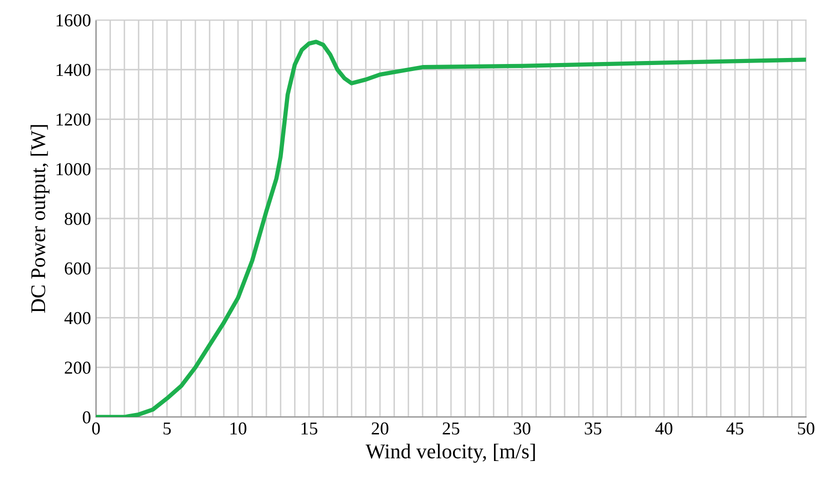  I want to click on y-tick-label: 200, so click(77, 368).